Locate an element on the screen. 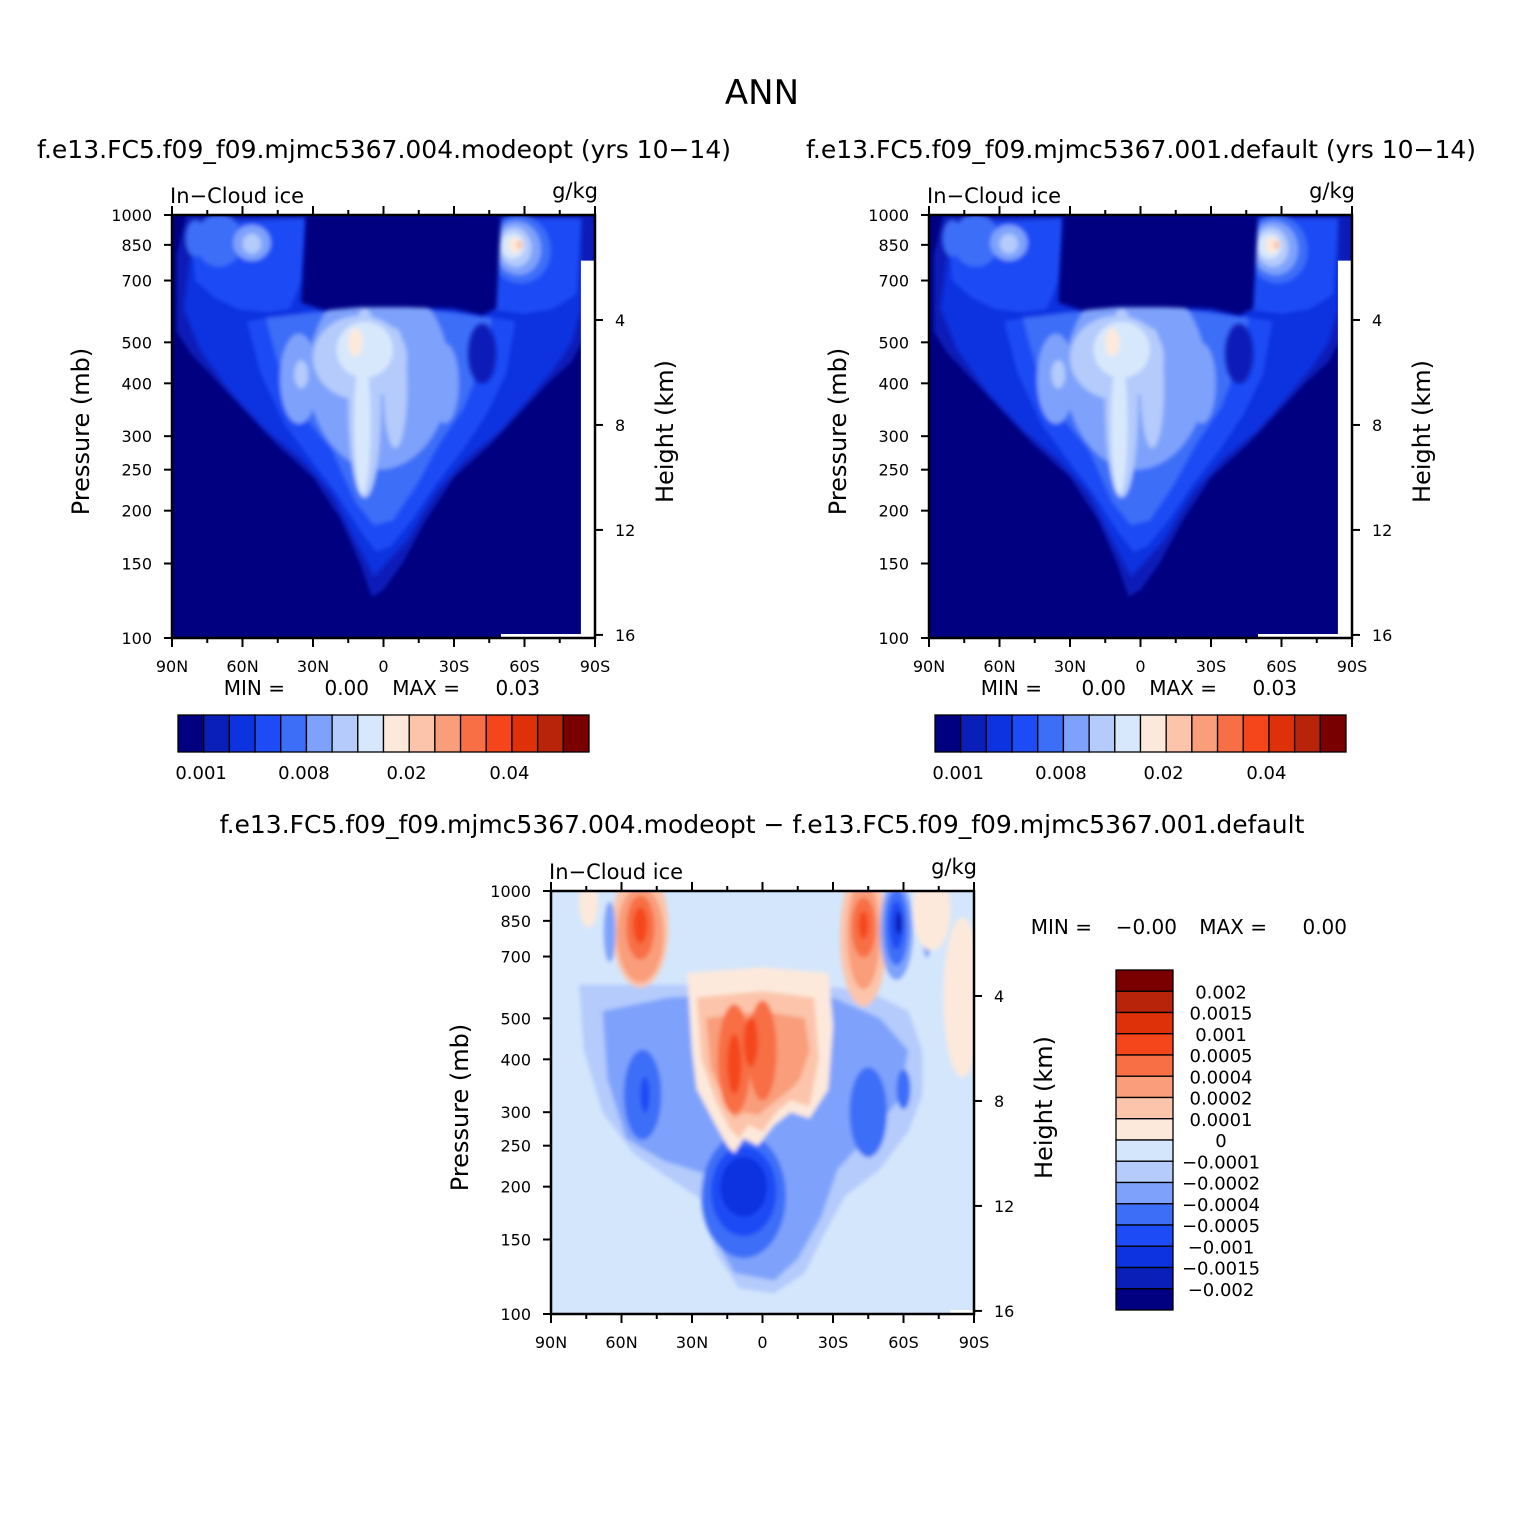 The image size is (1524, 1524). colorbar-label: 0.0015 is located at coordinates (1221, 1014).